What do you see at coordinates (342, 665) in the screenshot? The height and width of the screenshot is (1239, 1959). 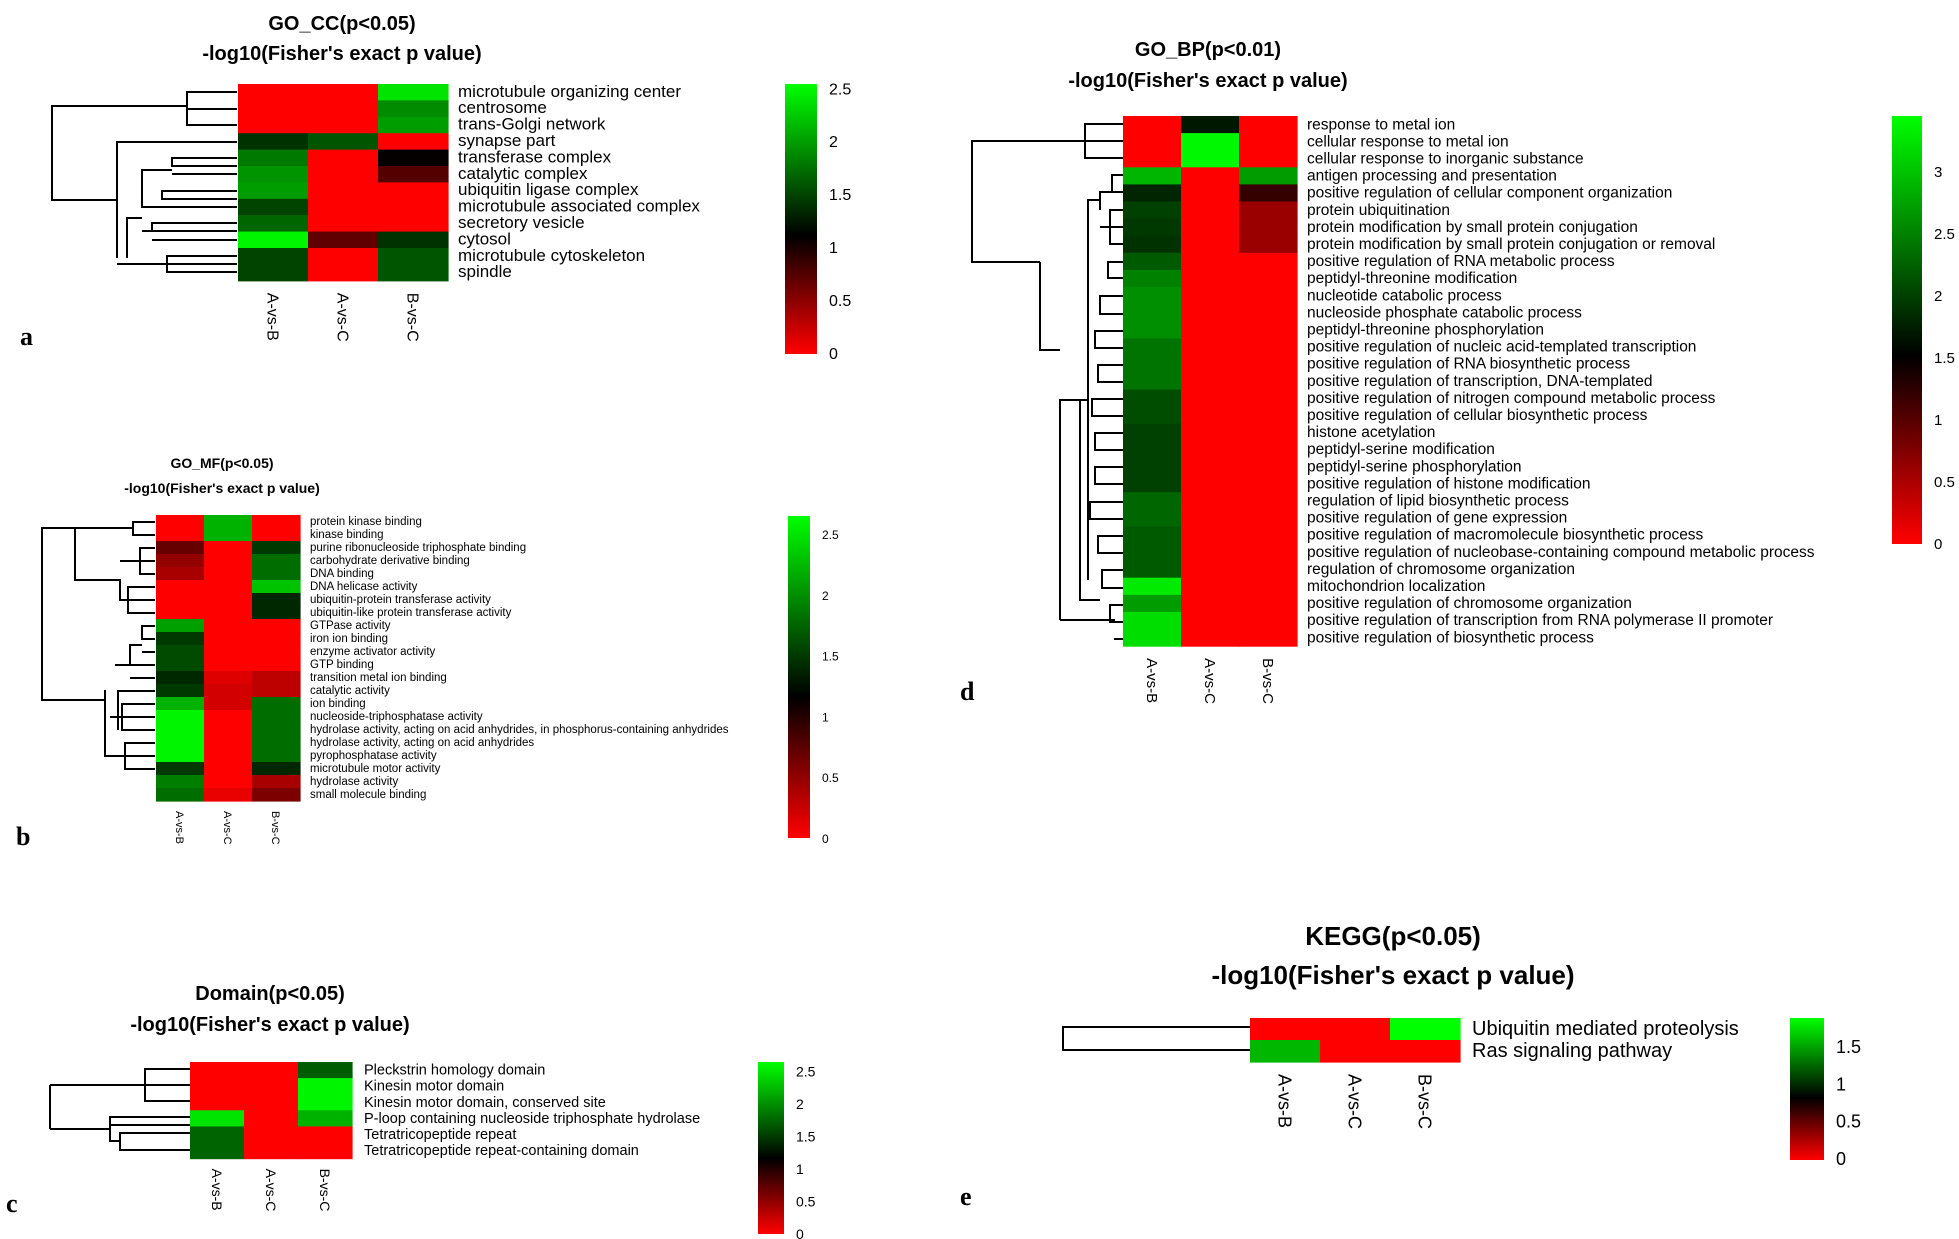 I see `row-label: GTP binding` at bounding box center [342, 665].